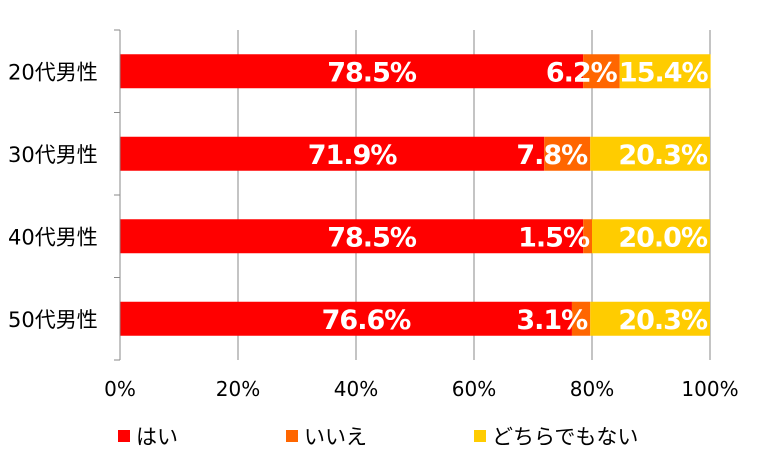 The width and height of the screenshot is (766, 468). Describe the element at coordinates (565, 437) in the screenshot. I see `legend-label: どちらでもない` at that location.